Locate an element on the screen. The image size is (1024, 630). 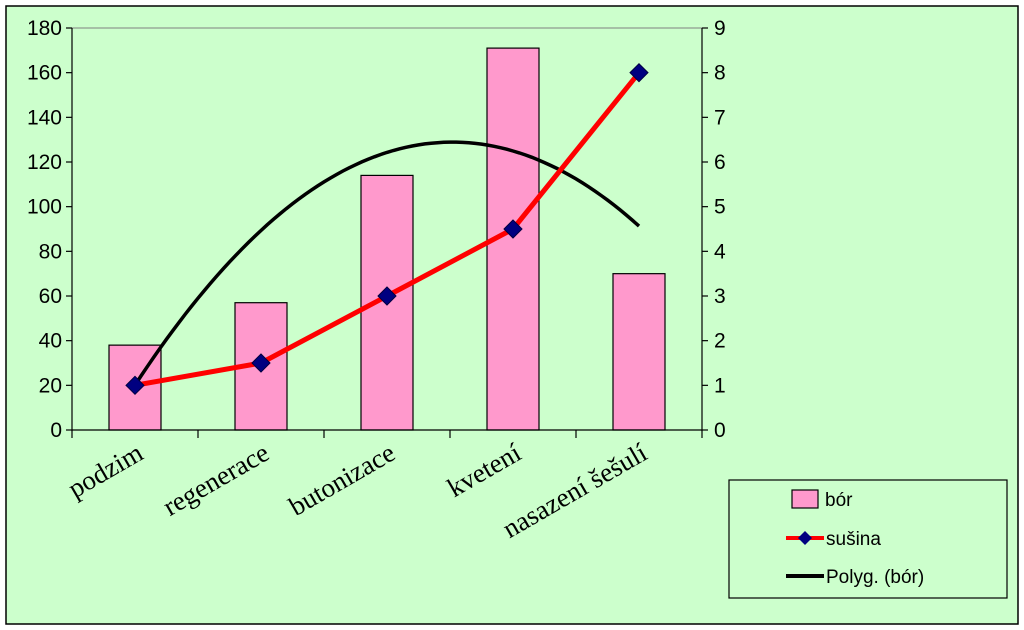
legend-box is located at coordinates (868, 539).